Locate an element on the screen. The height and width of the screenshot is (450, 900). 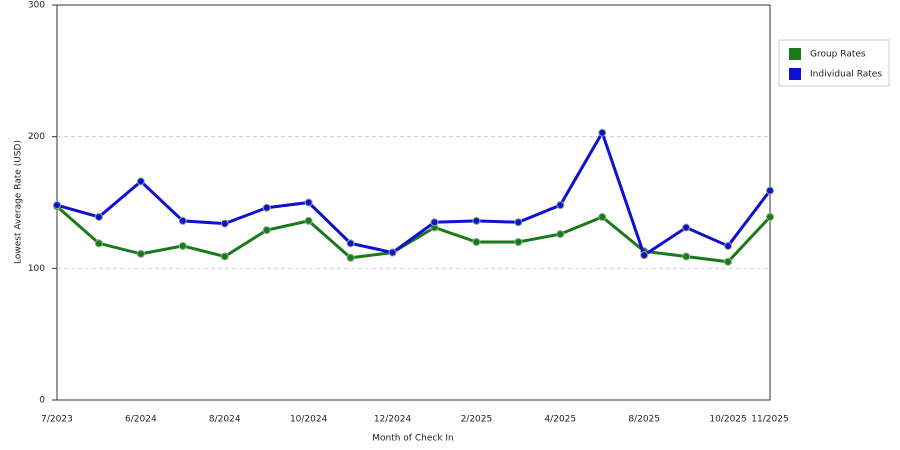
x-tick-label: 10/2024 is located at coordinates (309, 420).